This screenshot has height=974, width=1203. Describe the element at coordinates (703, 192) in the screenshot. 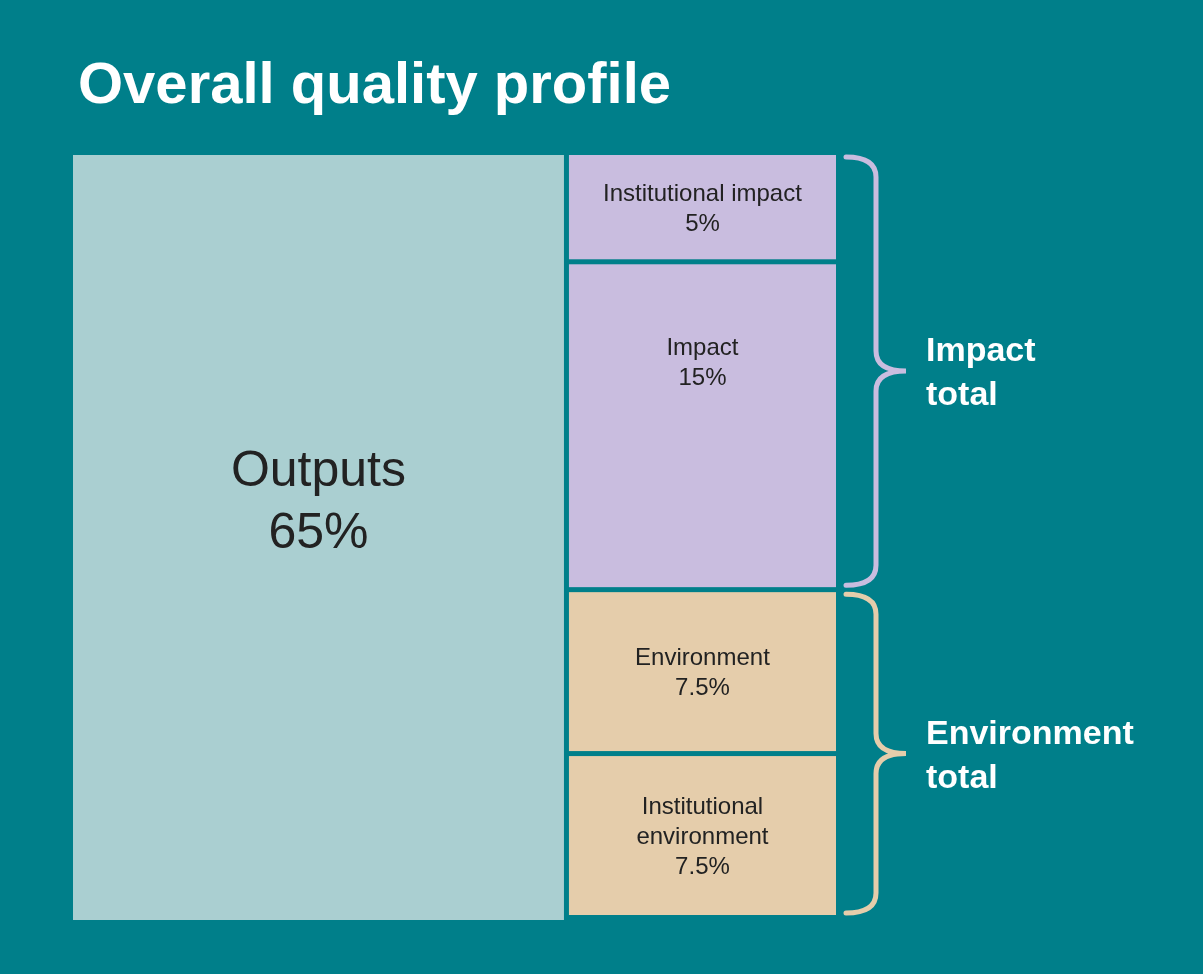

I see `category-label: Institutional impact` at that location.